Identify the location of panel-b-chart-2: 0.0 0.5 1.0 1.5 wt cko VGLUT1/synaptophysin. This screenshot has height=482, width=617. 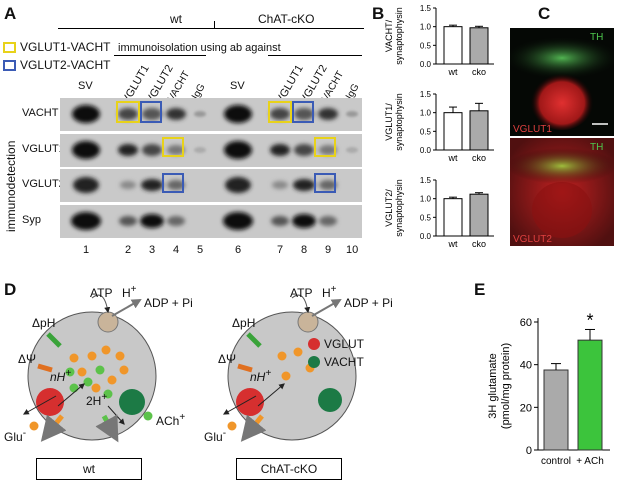
(439, 126).